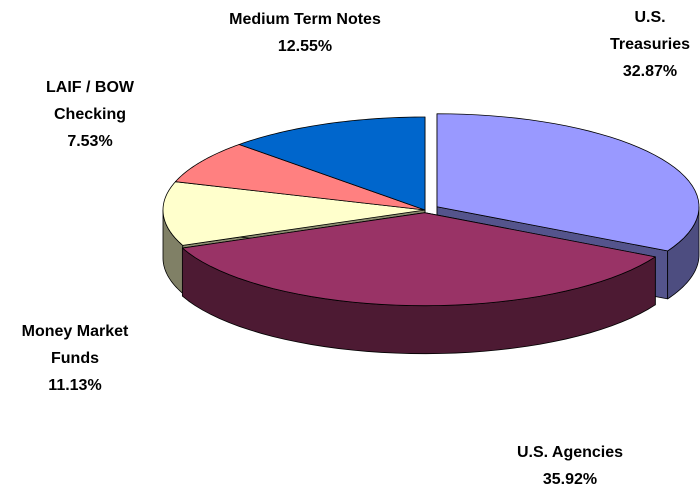  What do you see at coordinates (570, 479) in the screenshot?
I see `value-label: 35.92%` at bounding box center [570, 479].